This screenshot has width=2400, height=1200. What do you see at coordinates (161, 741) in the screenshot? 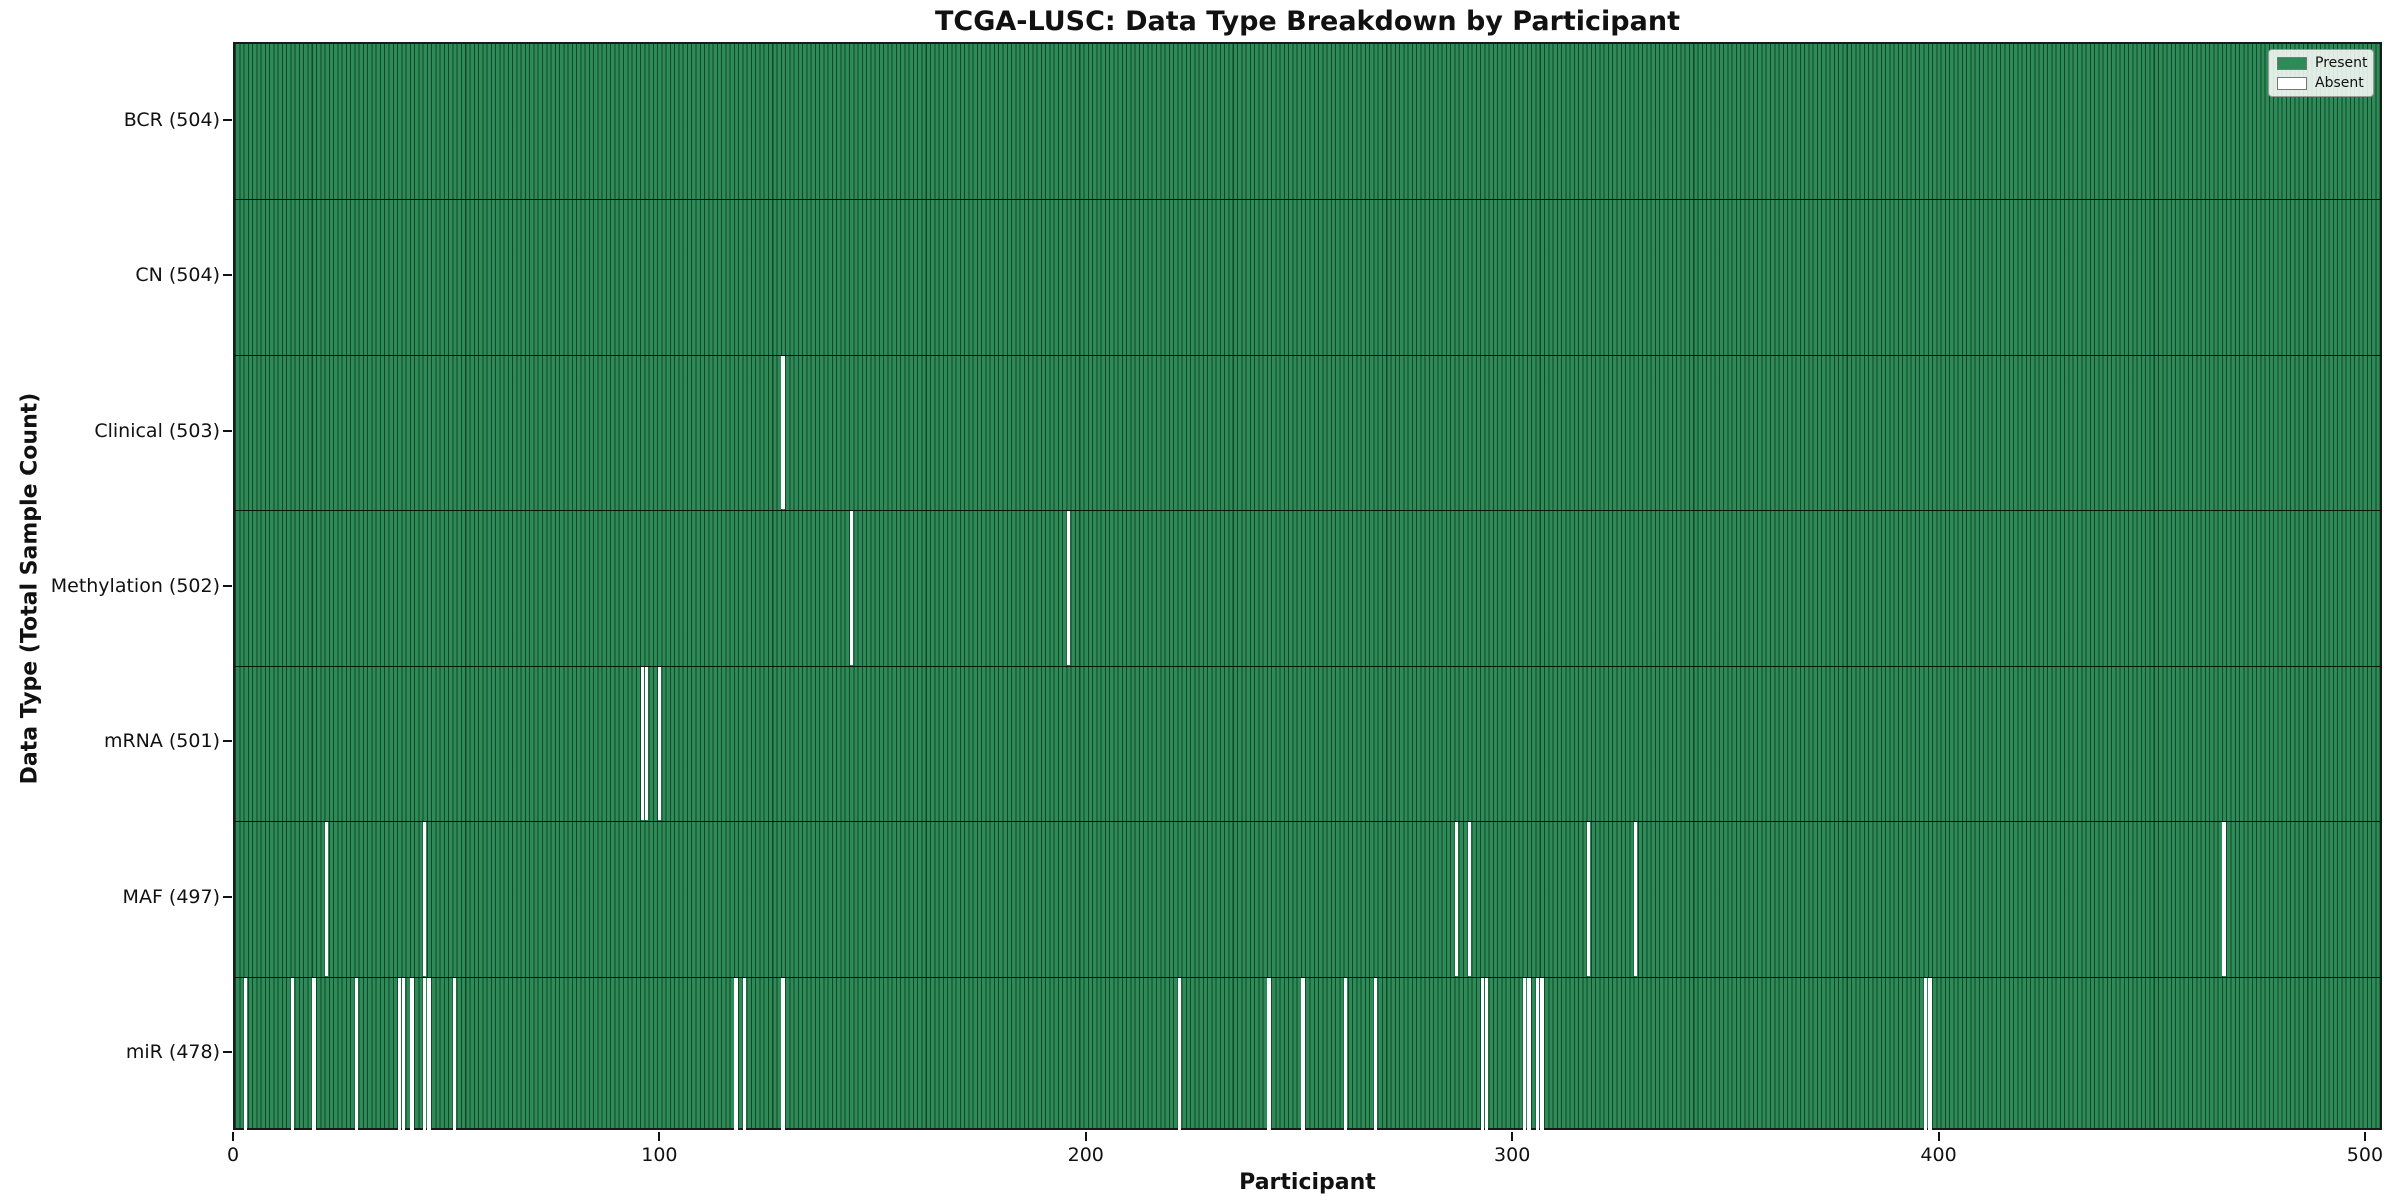
I see `y-tick-label-mrna: mRNA (501)` at bounding box center [161, 741].